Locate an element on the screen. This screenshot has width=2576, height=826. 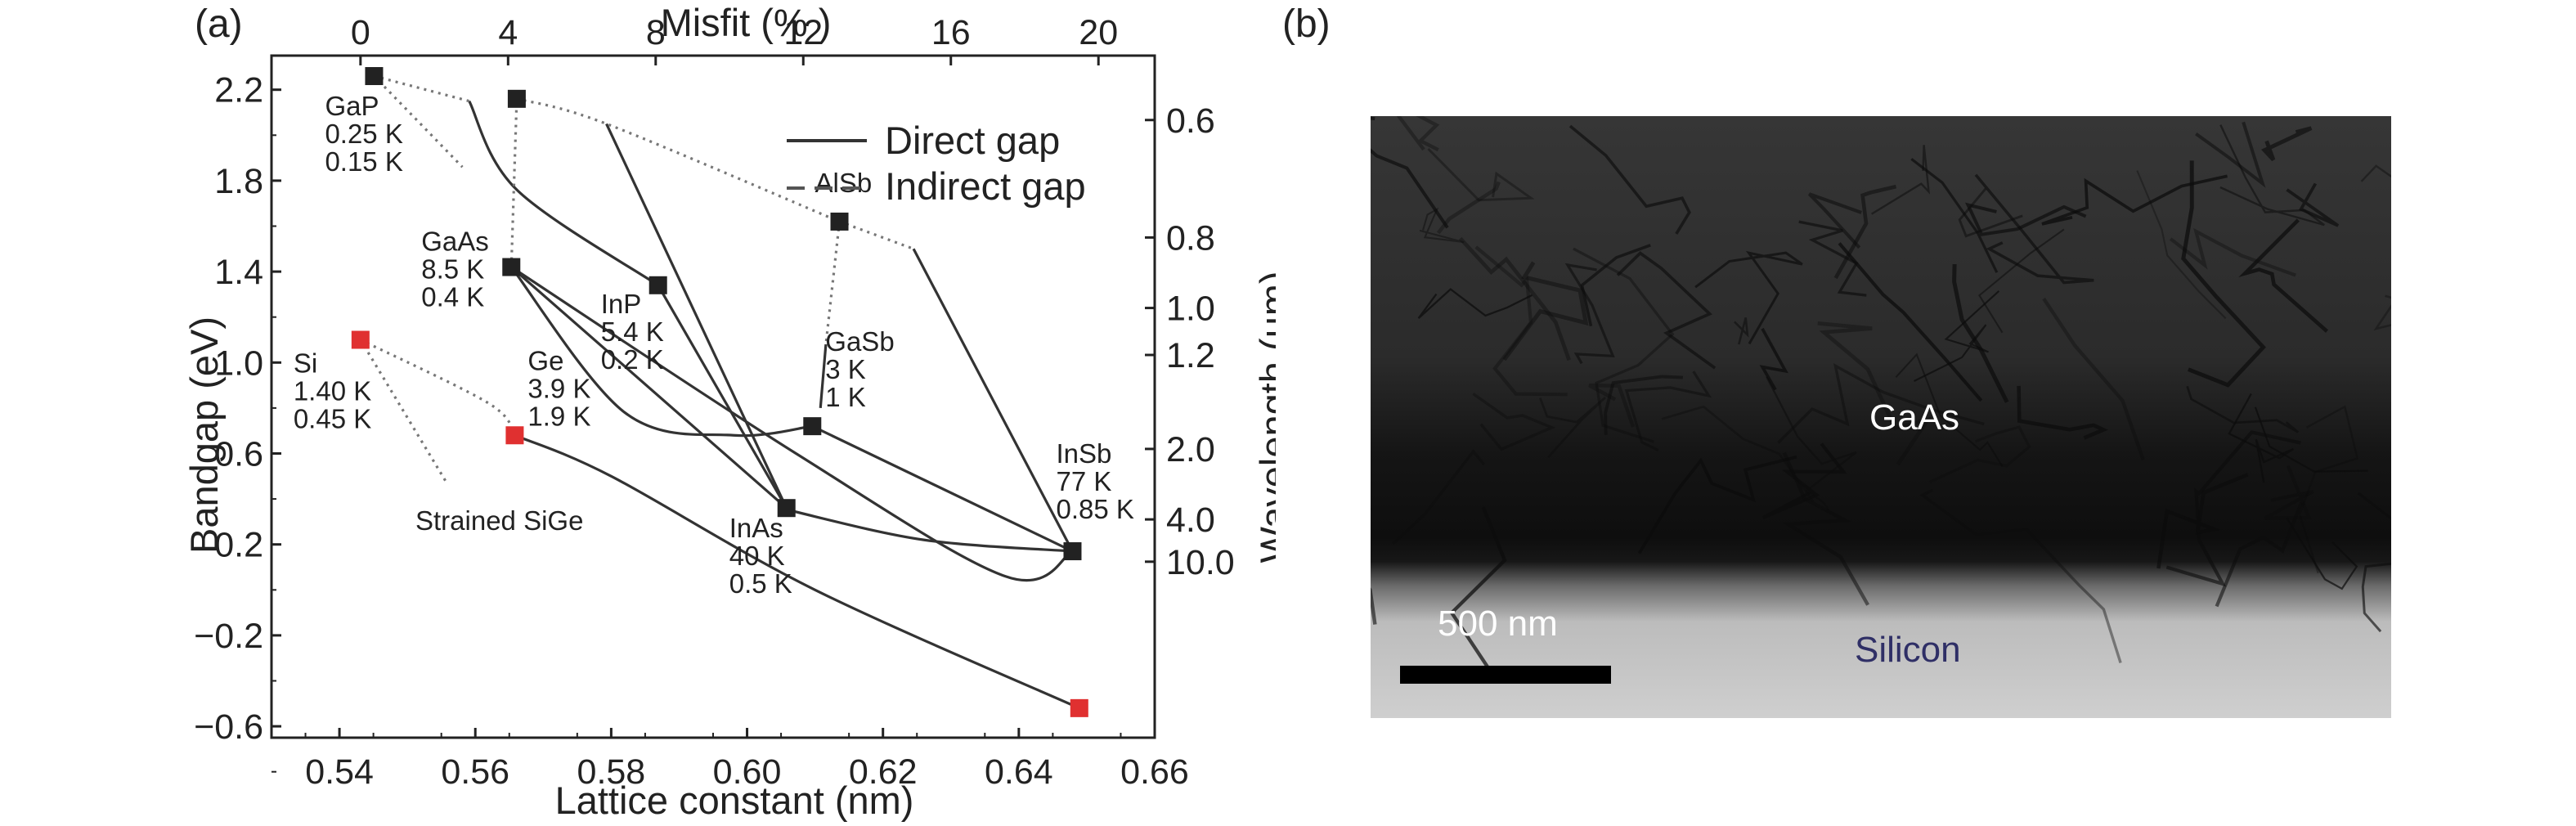
marker-si is located at coordinates (360, 339).